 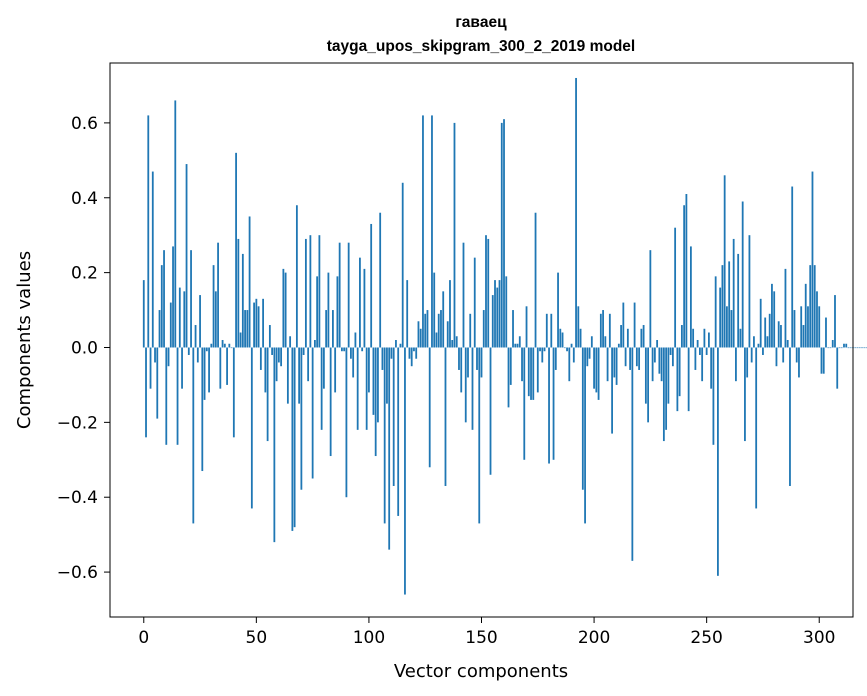 What do you see at coordinates (481, 638) in the screenshot?
I see `x-tick-label: 150` at bounding box center [481, 638].